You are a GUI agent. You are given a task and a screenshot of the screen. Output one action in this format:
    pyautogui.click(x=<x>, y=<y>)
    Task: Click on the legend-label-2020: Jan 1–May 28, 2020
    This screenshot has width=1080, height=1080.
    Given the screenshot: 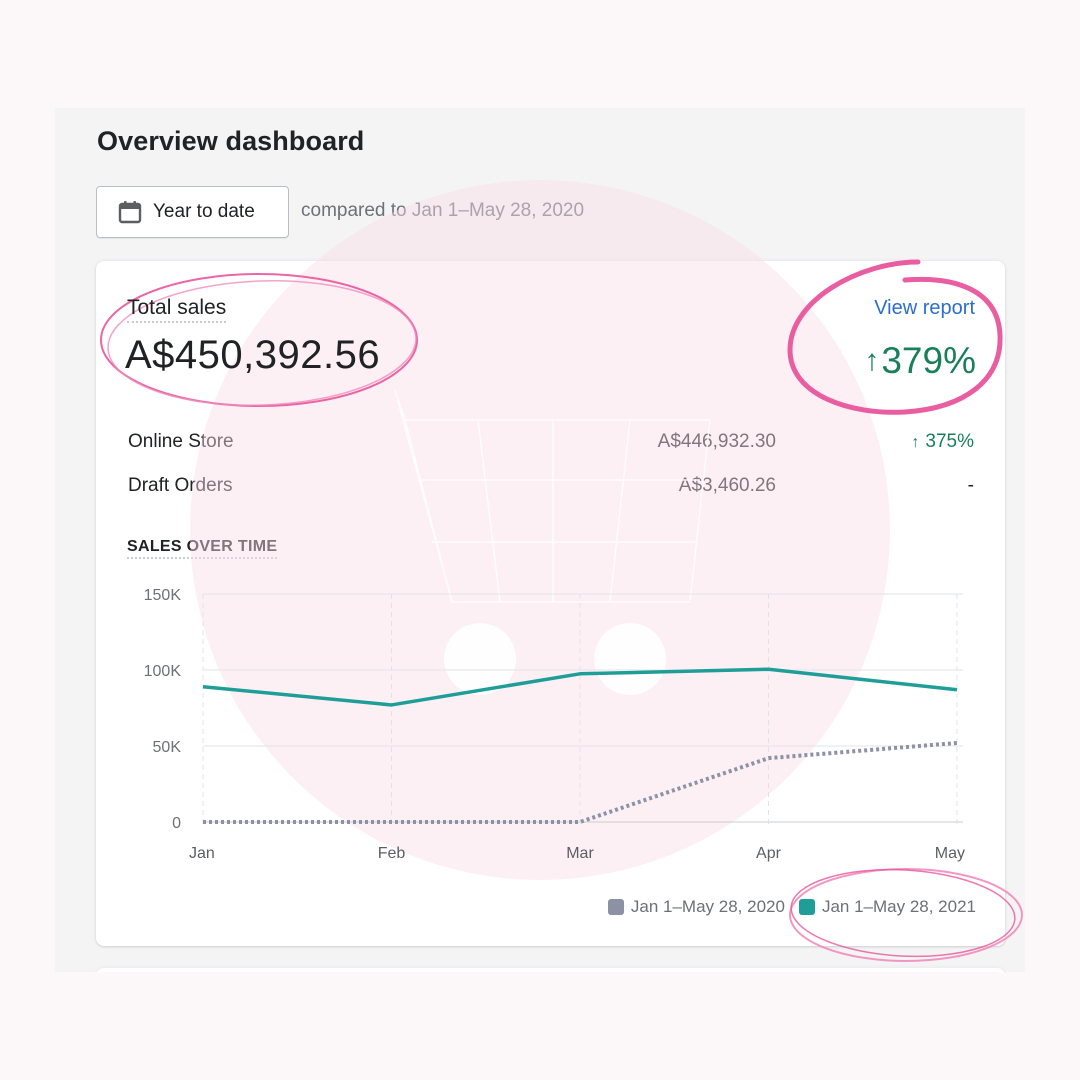 What is the action you would take?
    pyautogui.click(x=707, y=906)
    